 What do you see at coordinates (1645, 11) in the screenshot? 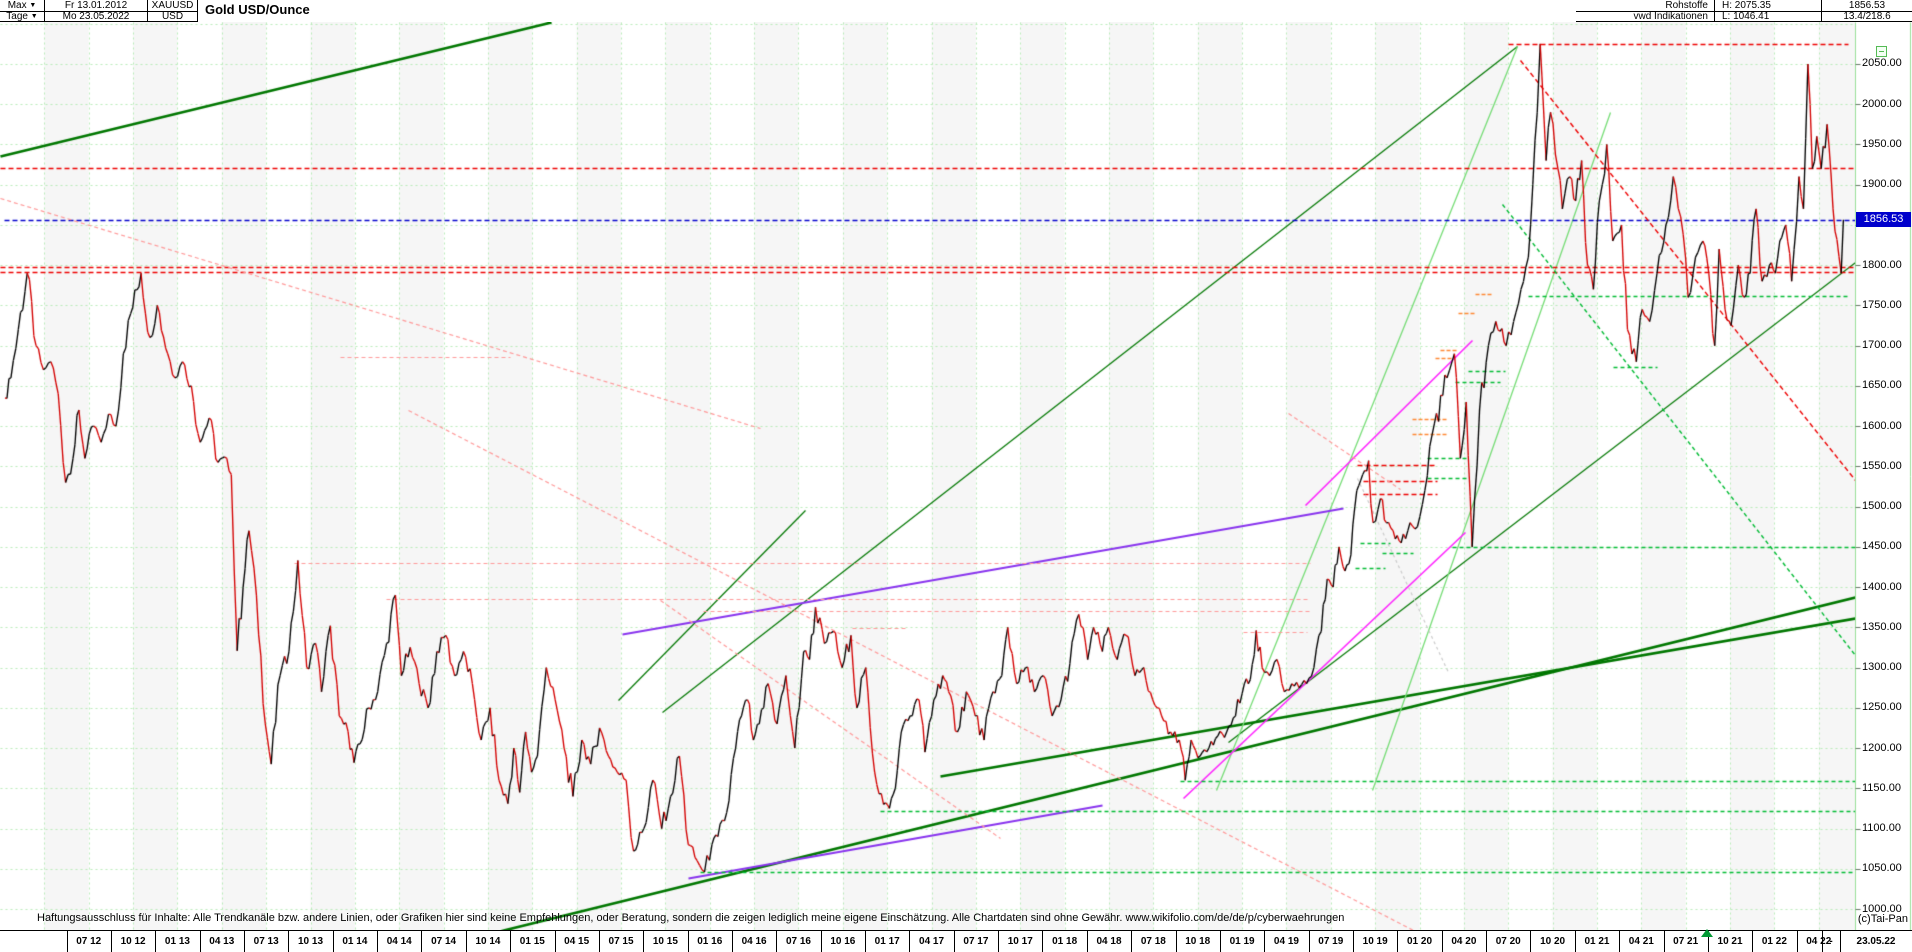
I see `data-source-cell: Rohstoffe vwd Indikationen` at bounding box center [1645, 11].